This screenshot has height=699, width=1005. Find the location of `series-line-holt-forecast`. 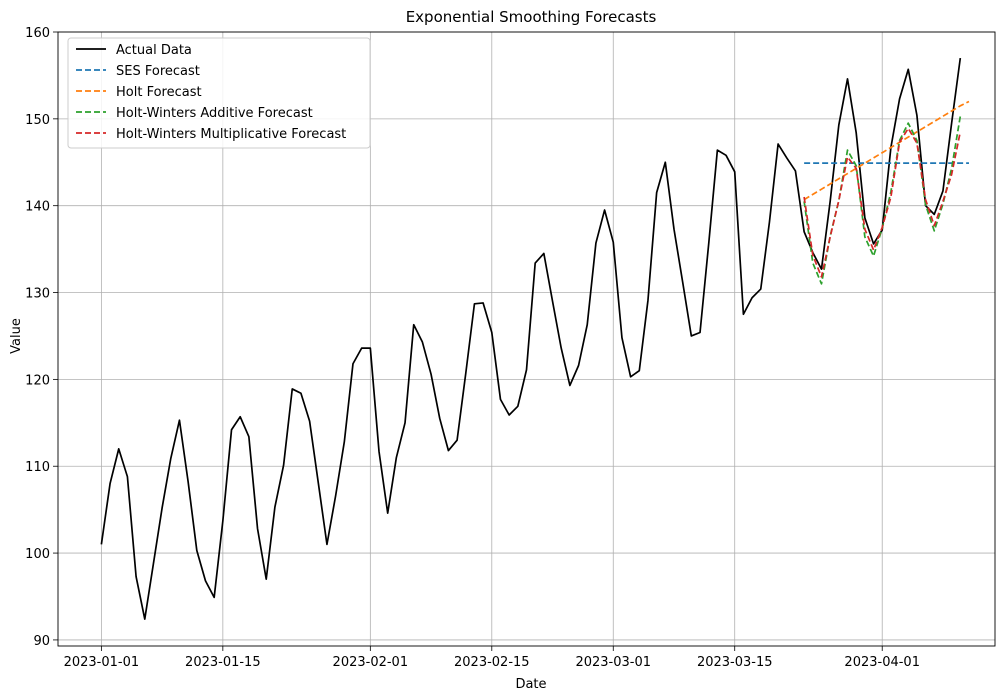

series-line-holt-forecast is located at coordinates (886, 150).